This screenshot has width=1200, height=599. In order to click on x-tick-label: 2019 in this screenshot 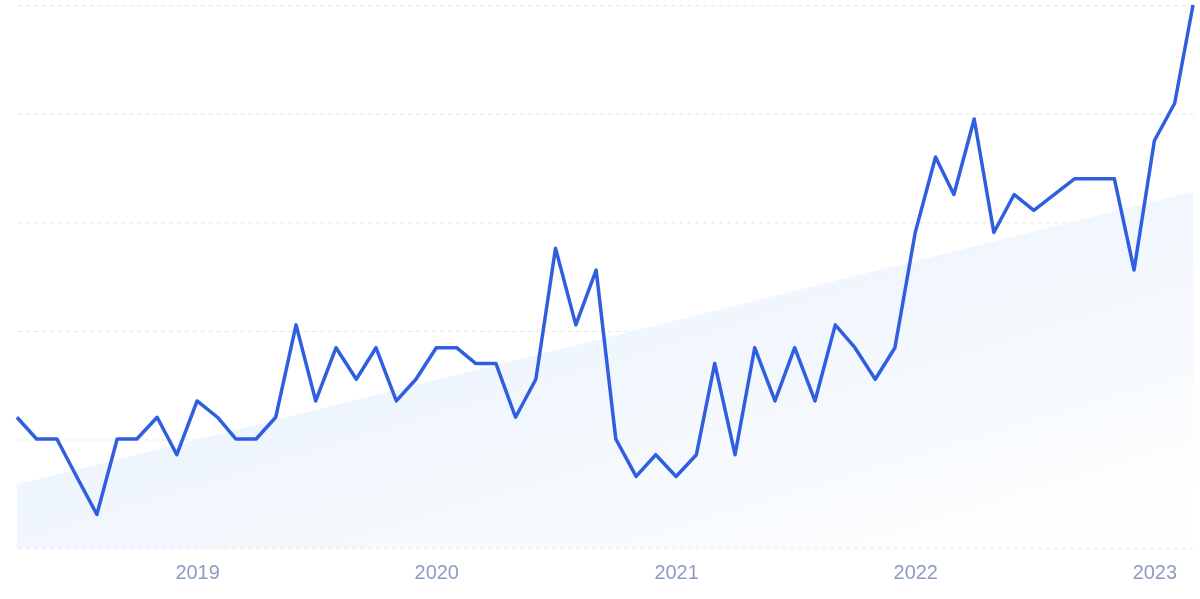, I will do `click(197, 571)`.